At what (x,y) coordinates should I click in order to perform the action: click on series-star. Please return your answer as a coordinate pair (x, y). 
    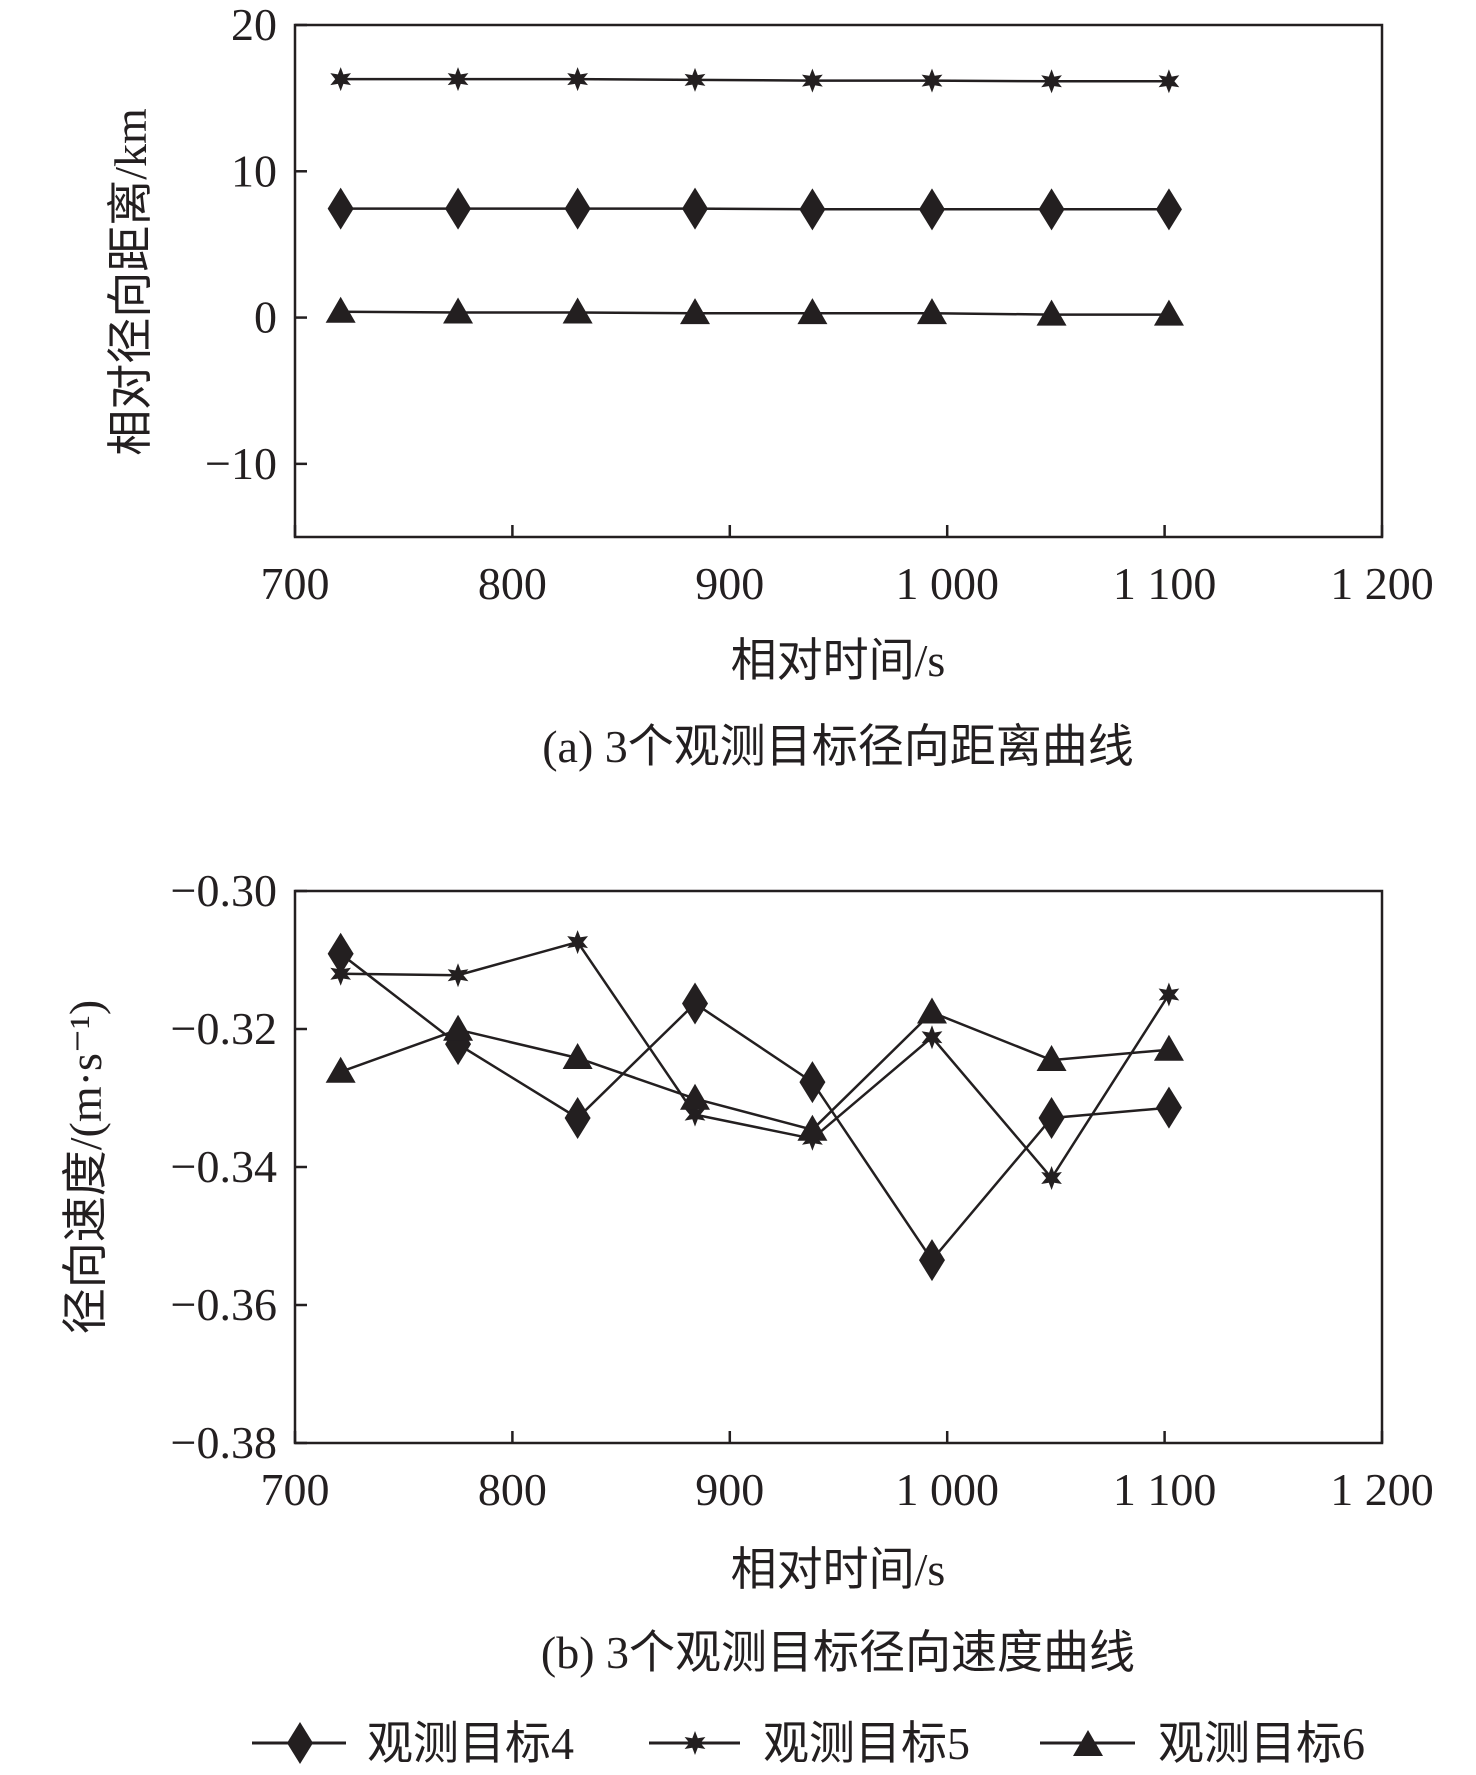
    Looking at the image, I should click on (755, 80).